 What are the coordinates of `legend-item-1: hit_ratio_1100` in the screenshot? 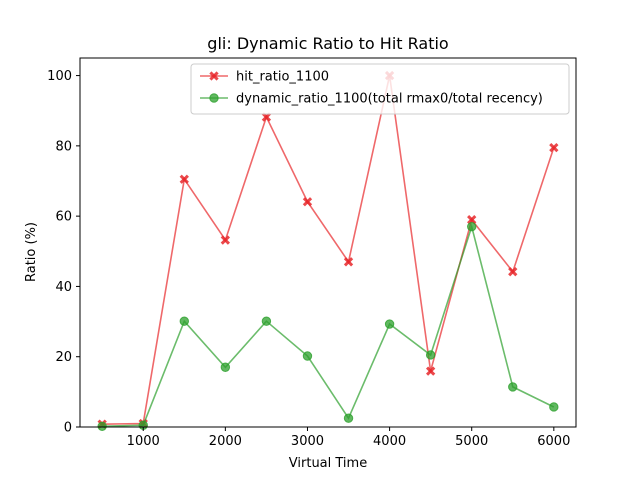 It's located at (264, 77).